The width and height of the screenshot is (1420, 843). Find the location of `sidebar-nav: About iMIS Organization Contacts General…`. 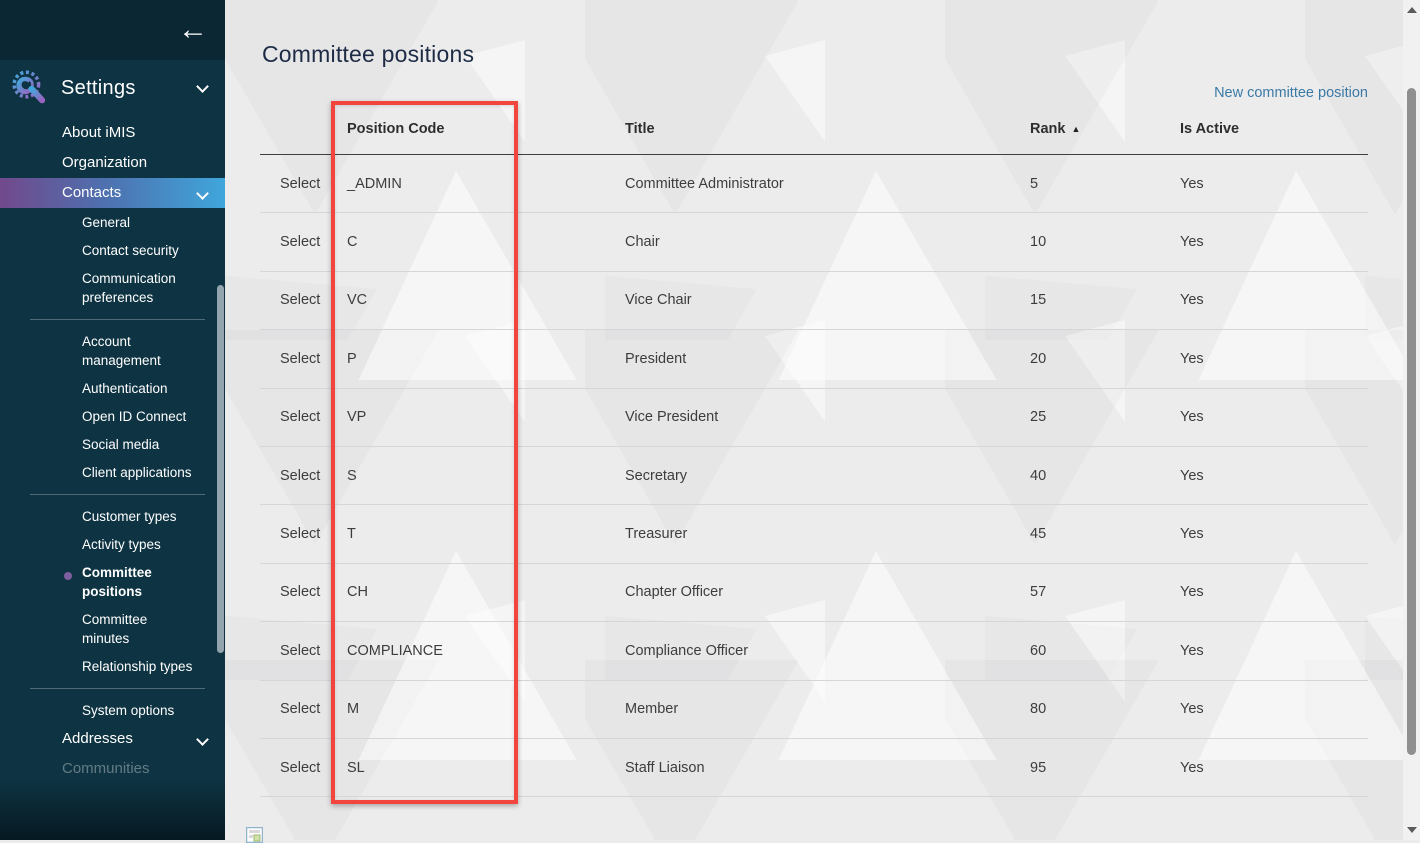

sidebar-nav: About iMIS Organization Contacts General… is located at coordinates (112, 450).